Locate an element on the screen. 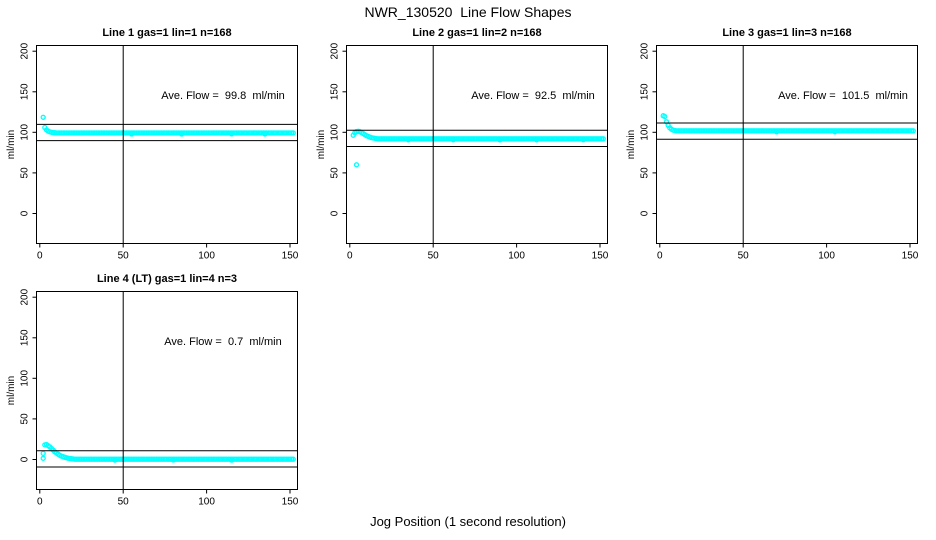  plot-line-3: 0 50 100 150 0 50 100 150 200 ml/min is located at coordinates (772, 152).